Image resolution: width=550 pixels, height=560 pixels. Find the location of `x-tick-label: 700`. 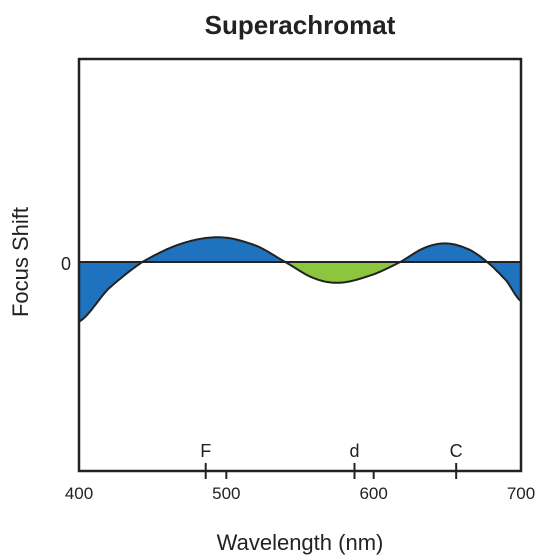

x-tick-label: 700 is located at coordinates (521, 493).